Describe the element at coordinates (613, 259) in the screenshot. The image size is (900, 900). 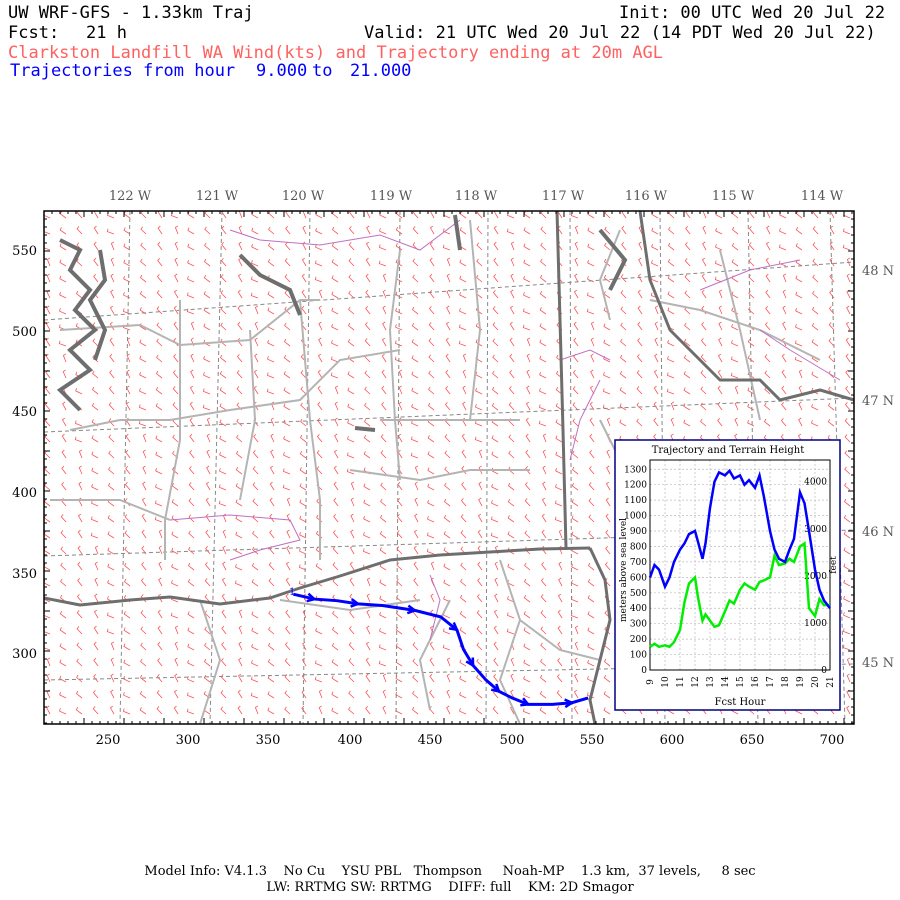
I see `pend-oreille` at that location.